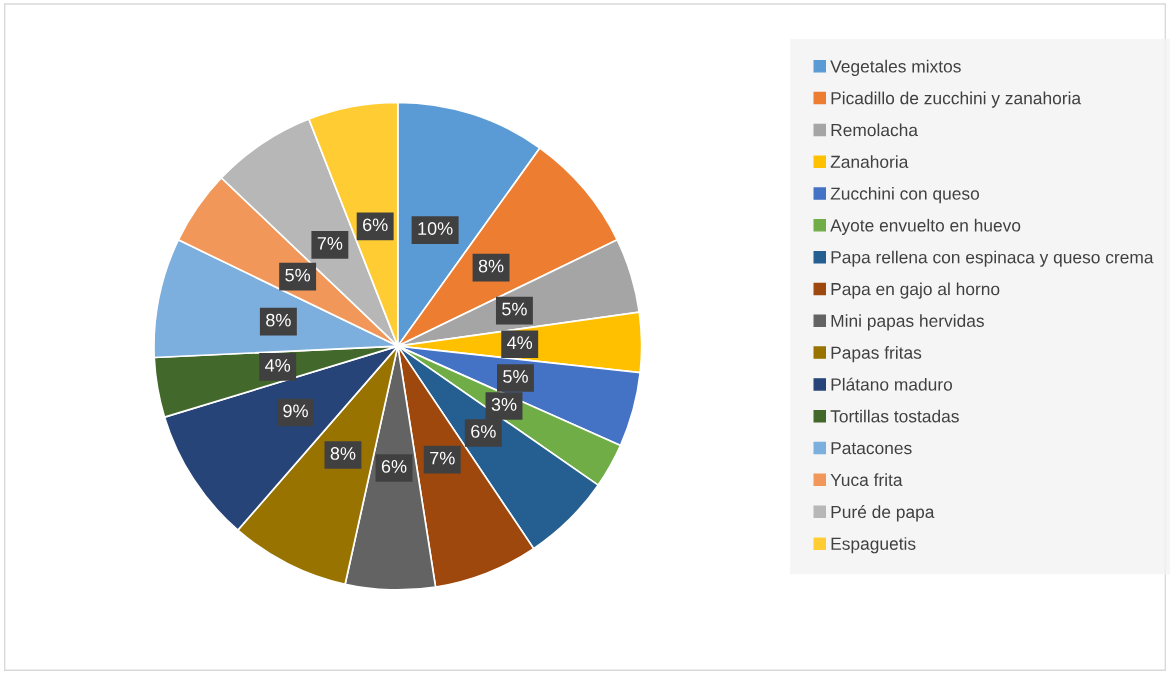  What do you see at coordinates (894, 416) in the screenshot?
I see `legend-label: Tortillas tostadas` at bounding box center [894, 416].